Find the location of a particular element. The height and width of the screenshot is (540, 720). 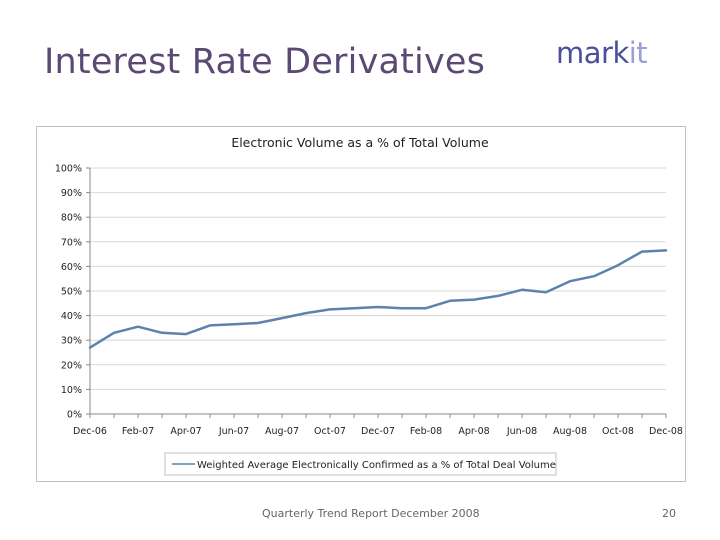

y-tick-label: 60% is located at coordinates (71, 267).